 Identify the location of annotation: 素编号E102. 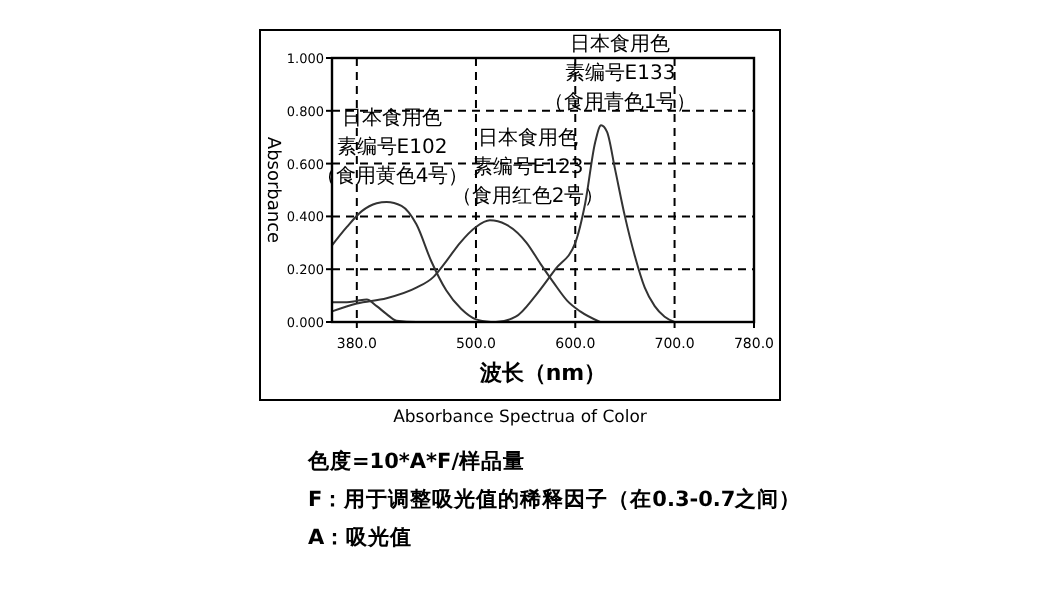
(392, 147).